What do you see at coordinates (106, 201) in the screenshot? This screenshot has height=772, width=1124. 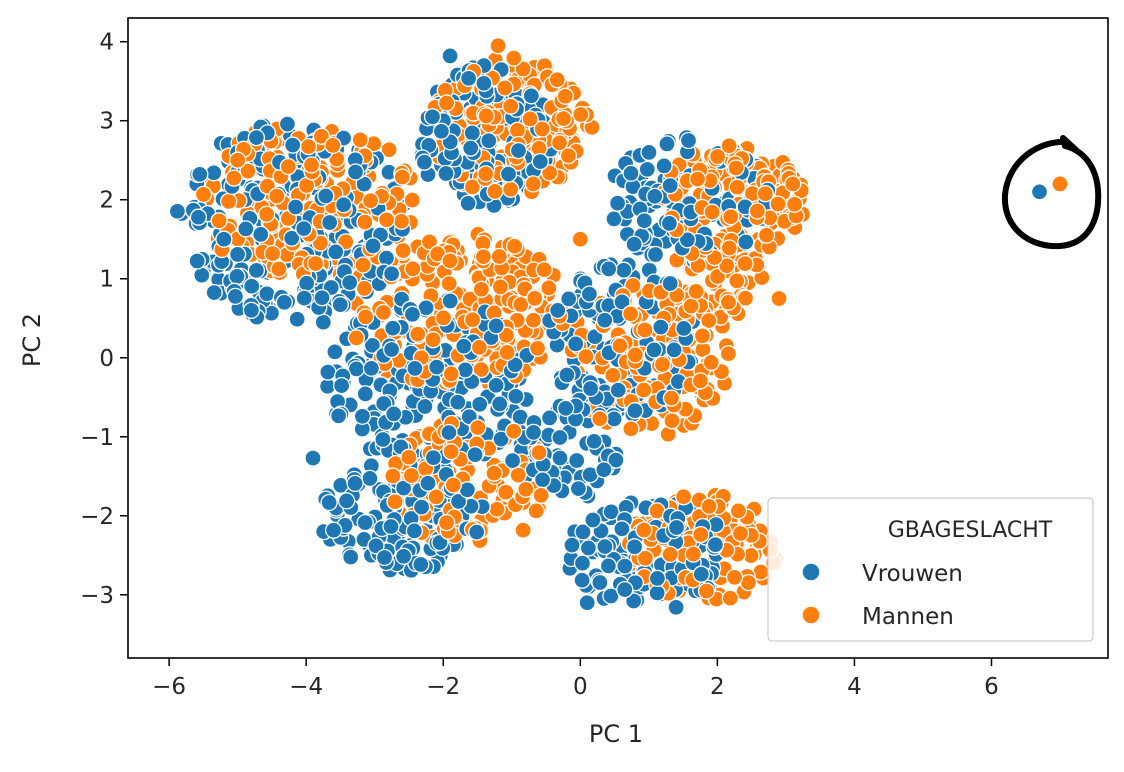 I see `y-tick-label: 2` at bounding box center [106, 201].